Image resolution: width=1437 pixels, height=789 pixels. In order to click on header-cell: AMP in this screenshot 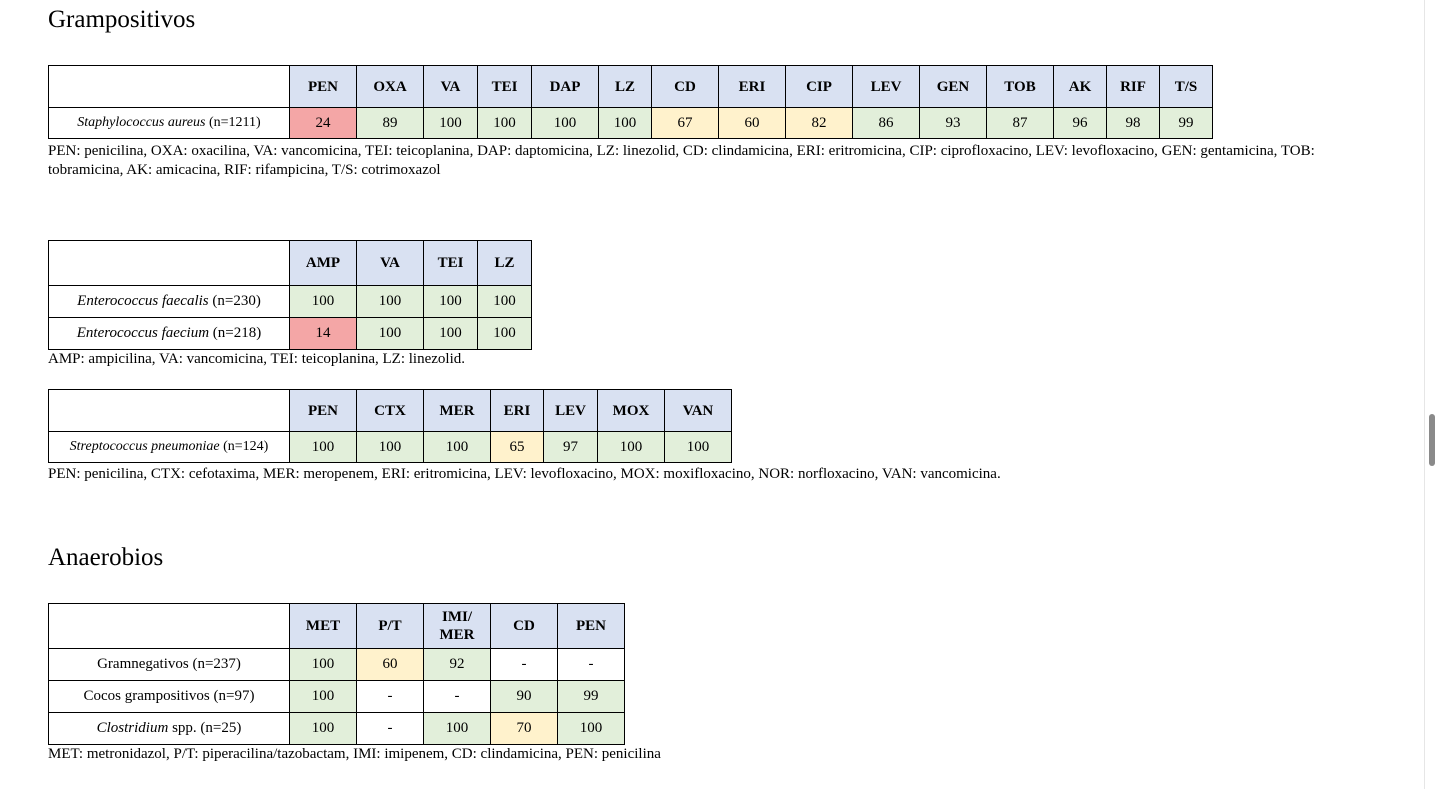, I will do `click(323, 263)`.